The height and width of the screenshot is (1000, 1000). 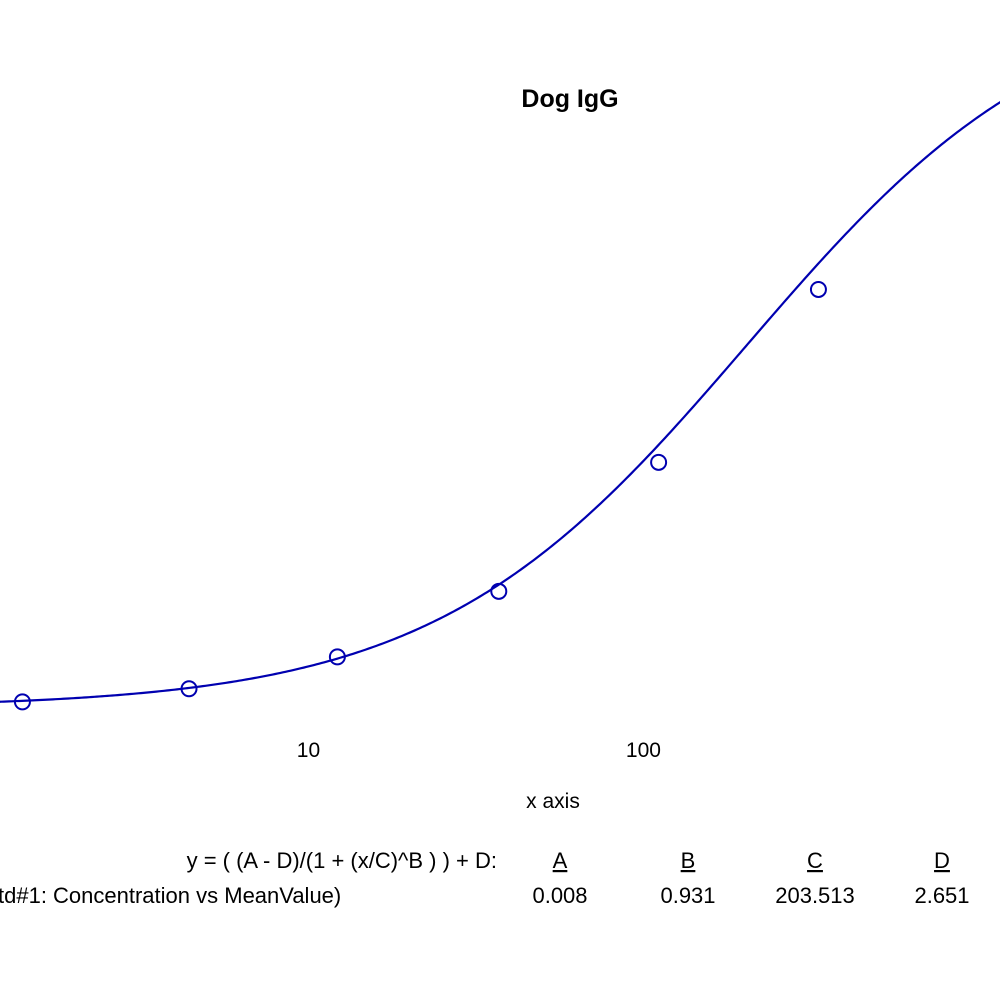 I want to click on x-tick-label: 100, so click(x=643, y=750).